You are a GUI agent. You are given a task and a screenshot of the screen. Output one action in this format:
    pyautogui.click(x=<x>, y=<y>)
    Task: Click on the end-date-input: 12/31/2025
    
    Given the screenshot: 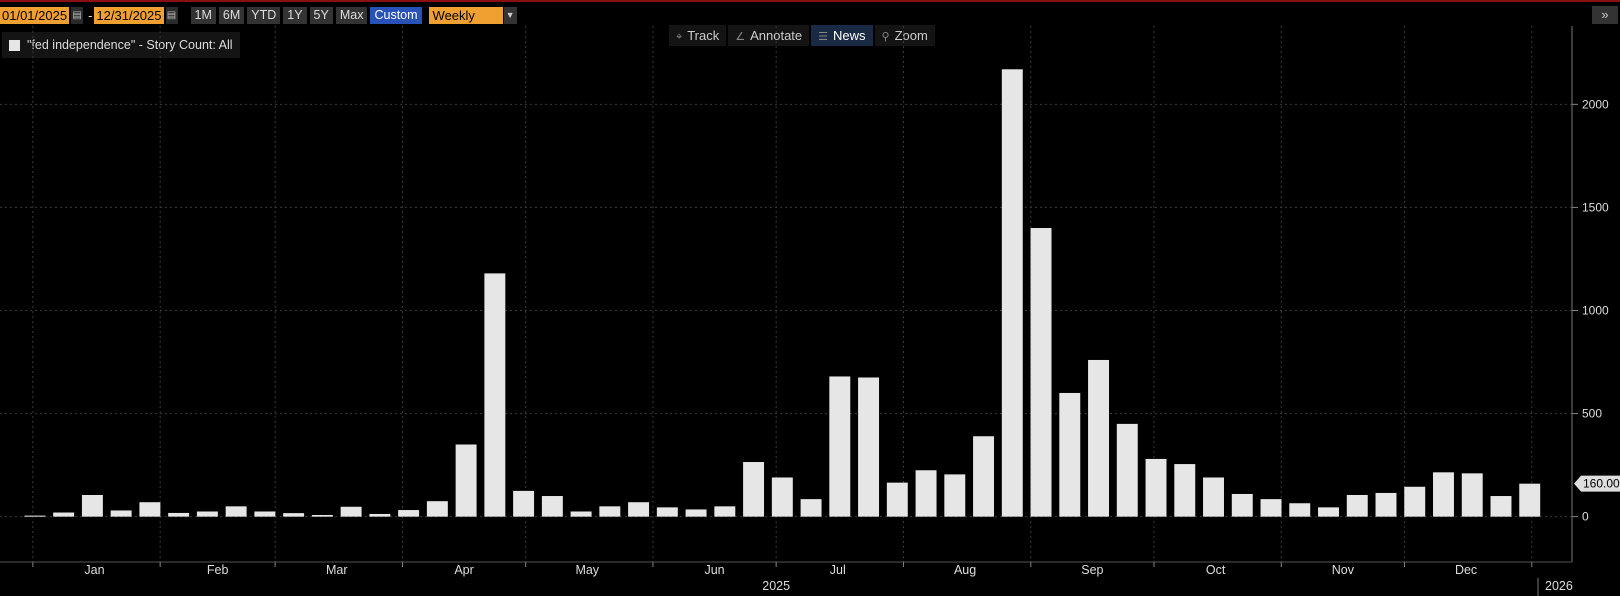 What is the action you would take?
    pyautogui.click(x=129, y=15)
    